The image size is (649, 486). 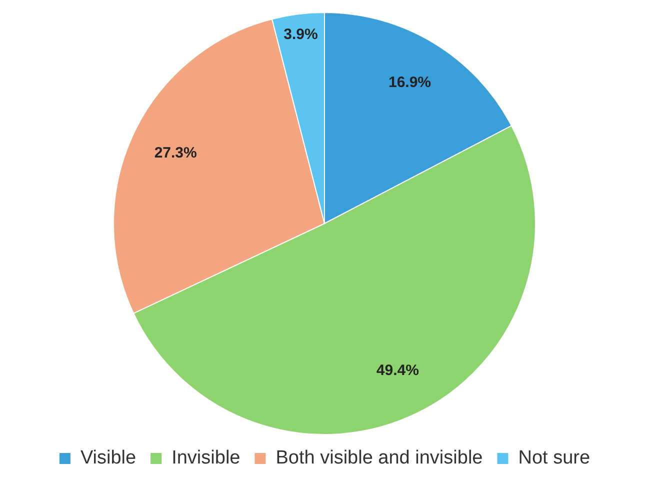 What do you see at coordinates (175, 153) in the screenshot?
I see `data-label: 27.3%` at bounding box center [175, 153].